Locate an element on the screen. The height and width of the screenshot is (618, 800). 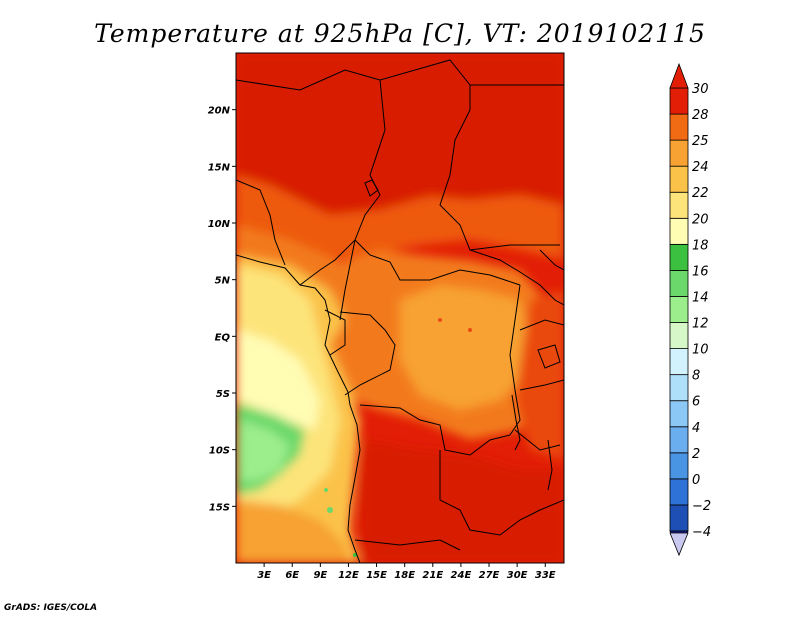
y-tick-label: 20N is located at coordinates (219, 111).